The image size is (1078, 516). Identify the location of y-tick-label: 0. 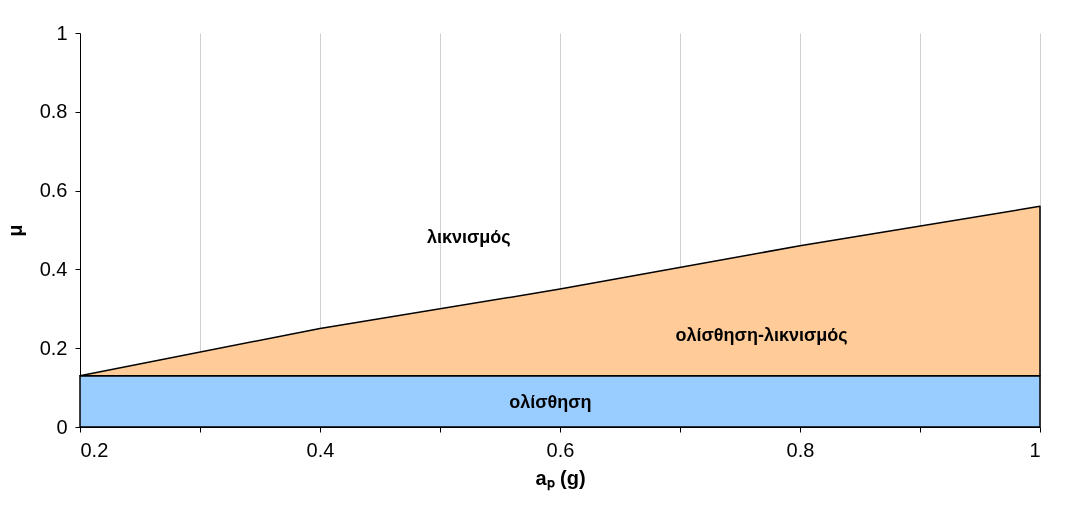
(62, 426).